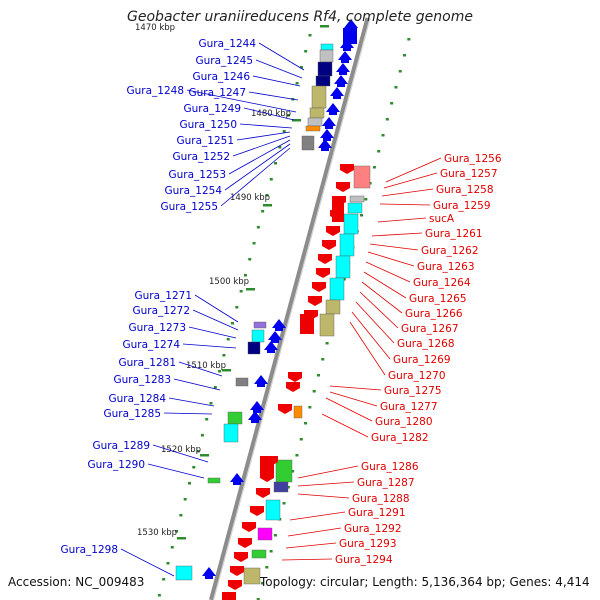  Describe the element at coordinates (217, 93) in the screenshot. I see `minus-gene-label: Gura_1247` at that location.